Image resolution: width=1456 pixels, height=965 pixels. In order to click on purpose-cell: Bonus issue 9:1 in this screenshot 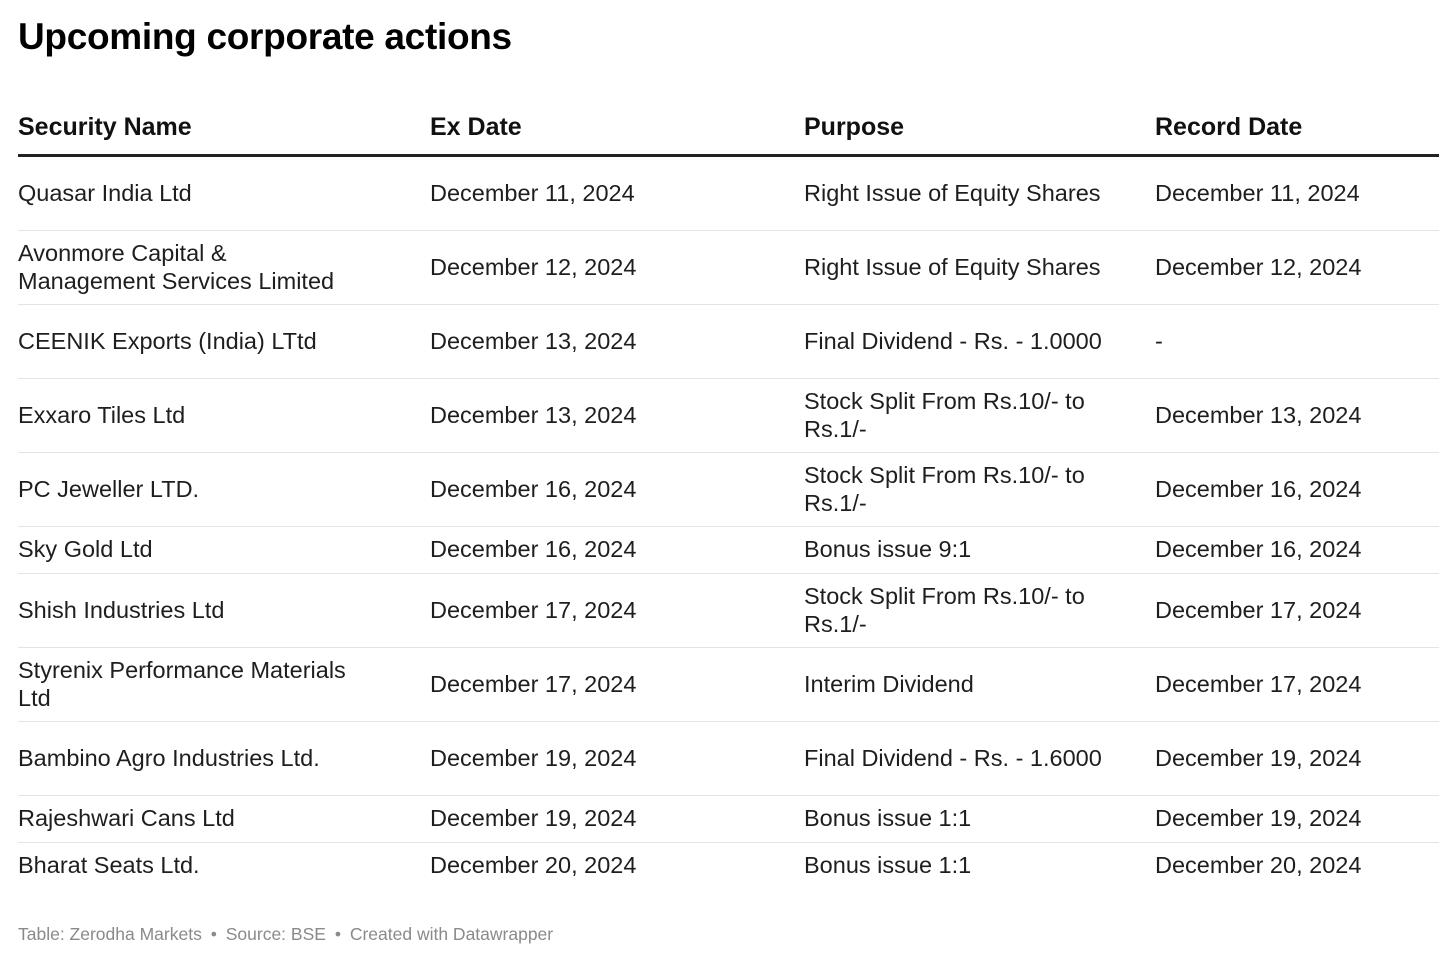, I will do `click(979, 550)`.